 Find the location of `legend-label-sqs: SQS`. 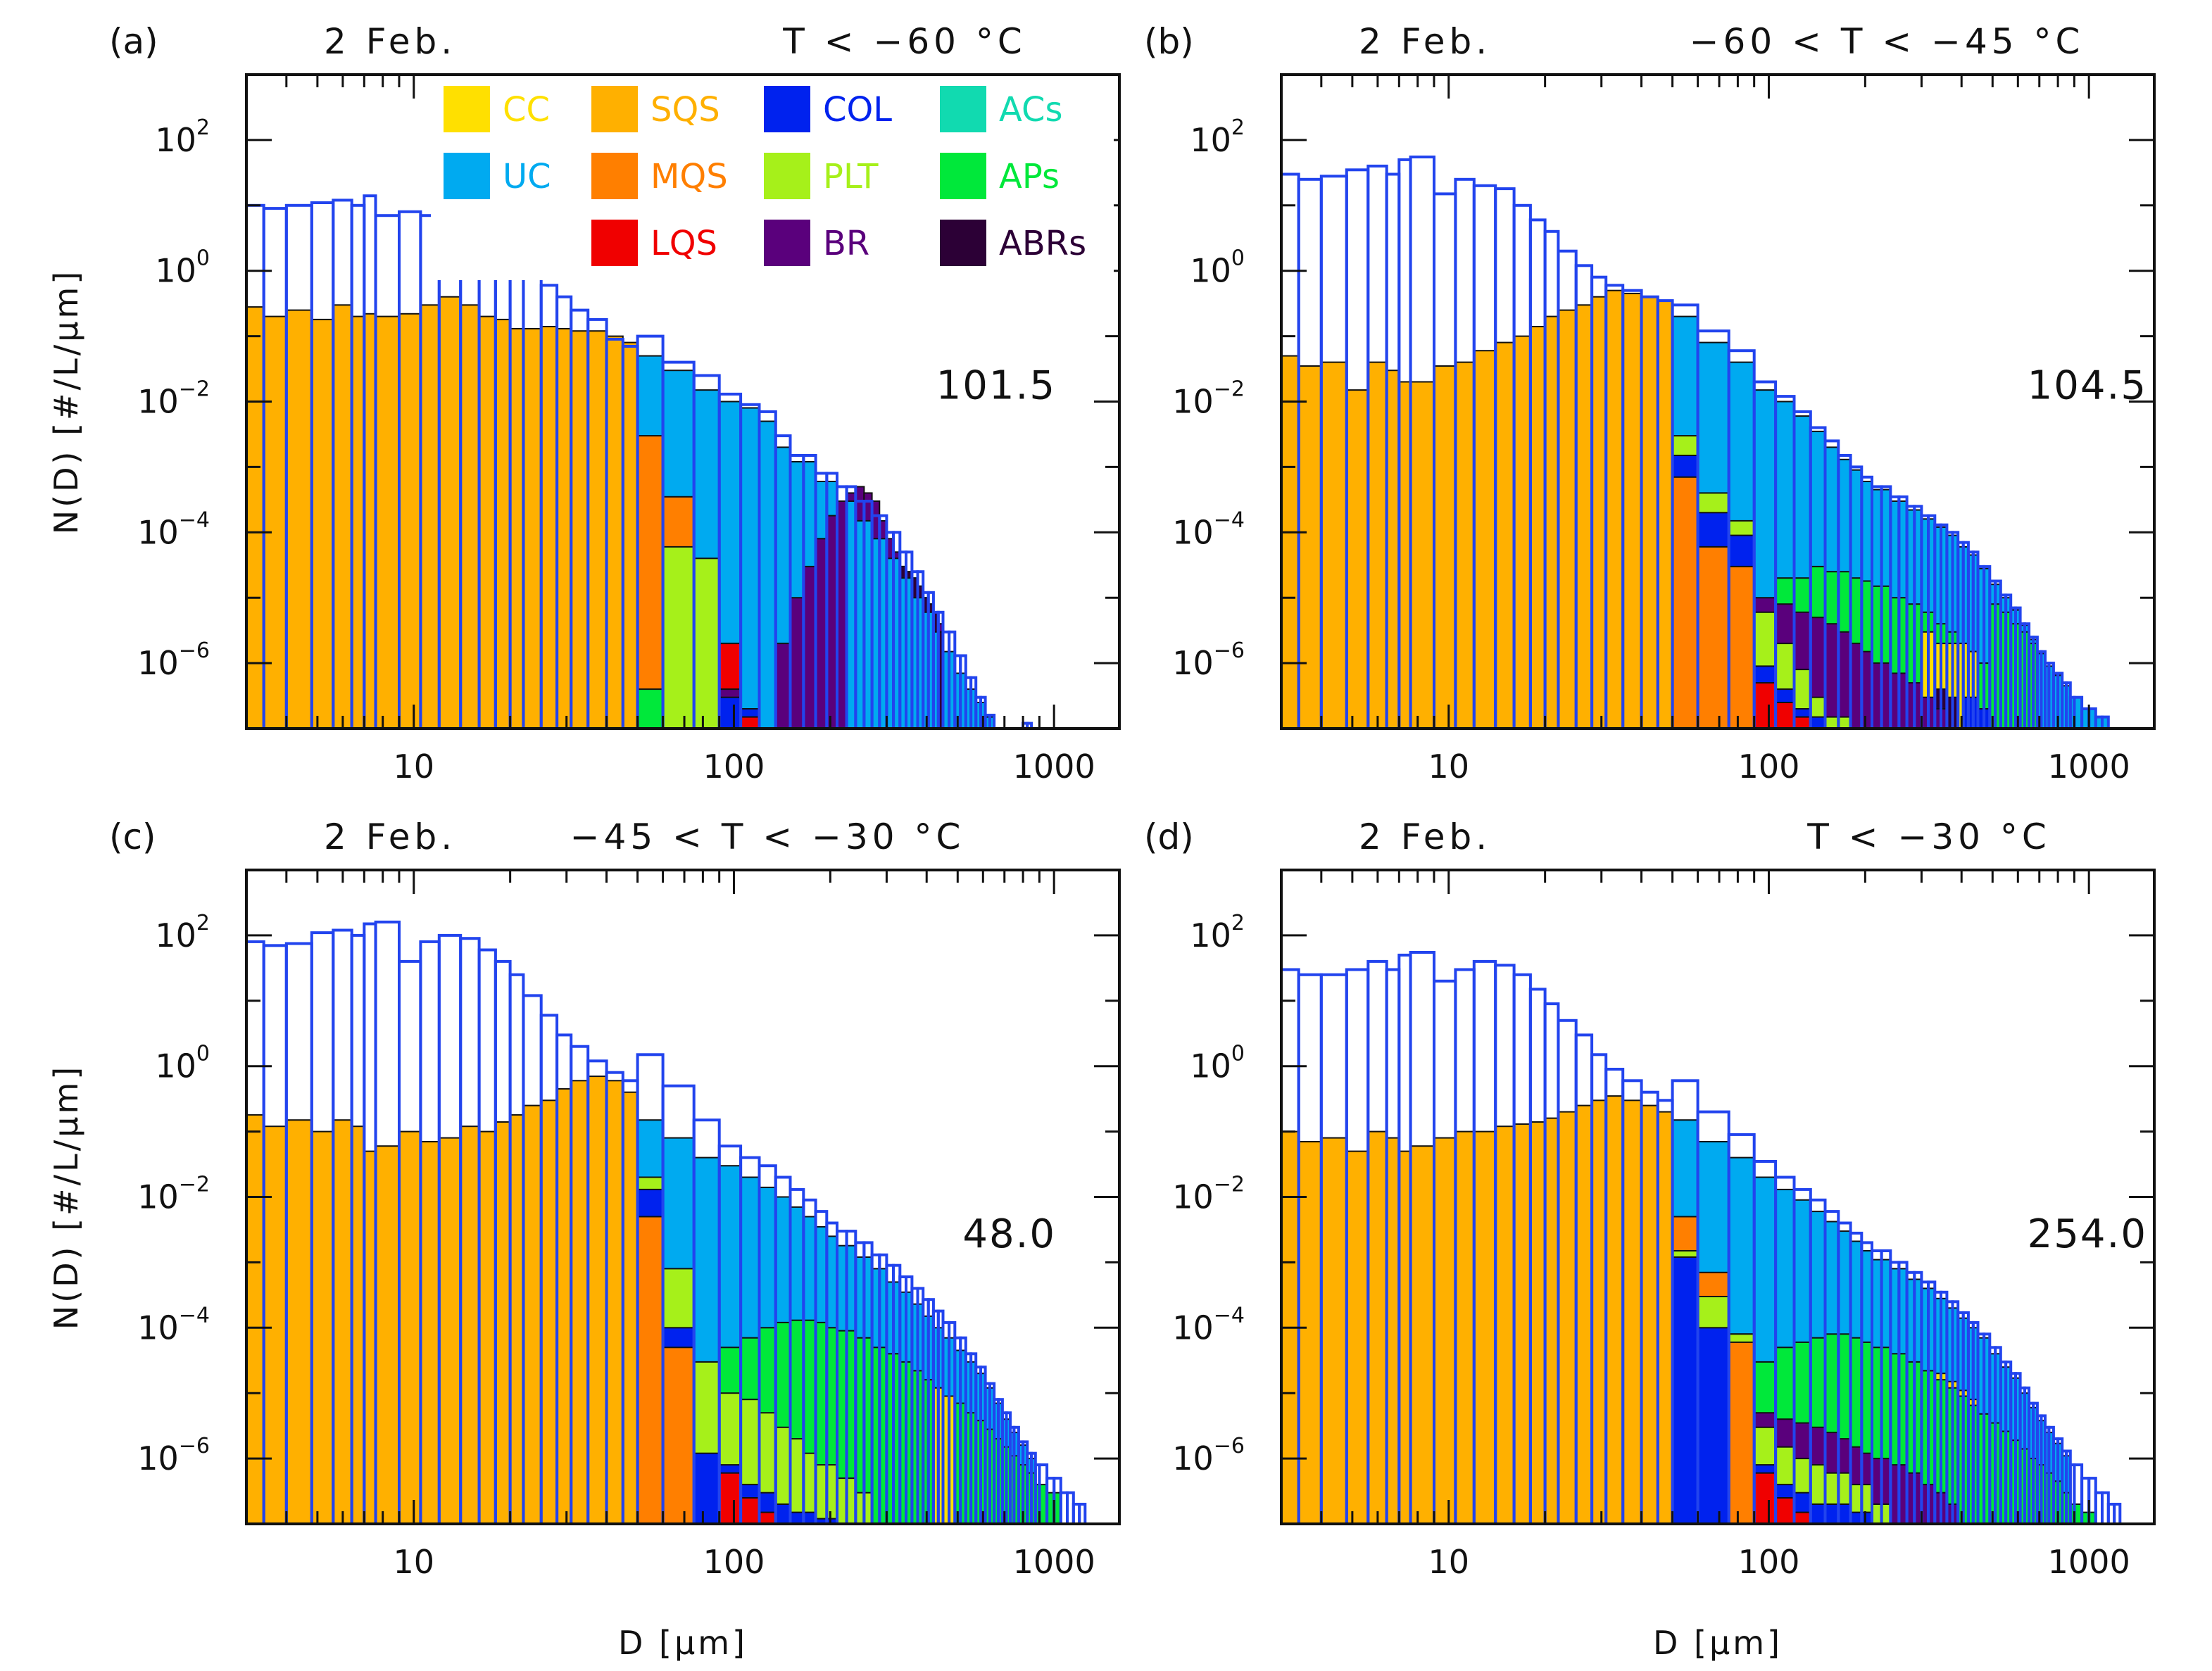

legend-label-sqs: SQS is located at coordinates (685, 110).